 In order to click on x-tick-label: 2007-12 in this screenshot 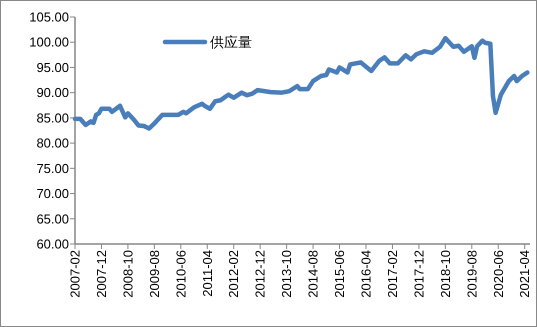, I will do `click(101, 274)`.